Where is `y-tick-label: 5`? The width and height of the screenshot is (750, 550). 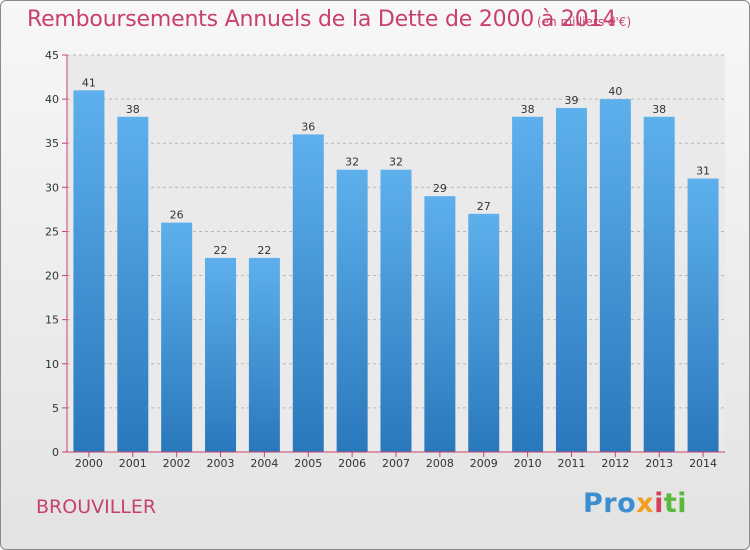 y-tick-label: 5 is located at coordinates (55, 408).